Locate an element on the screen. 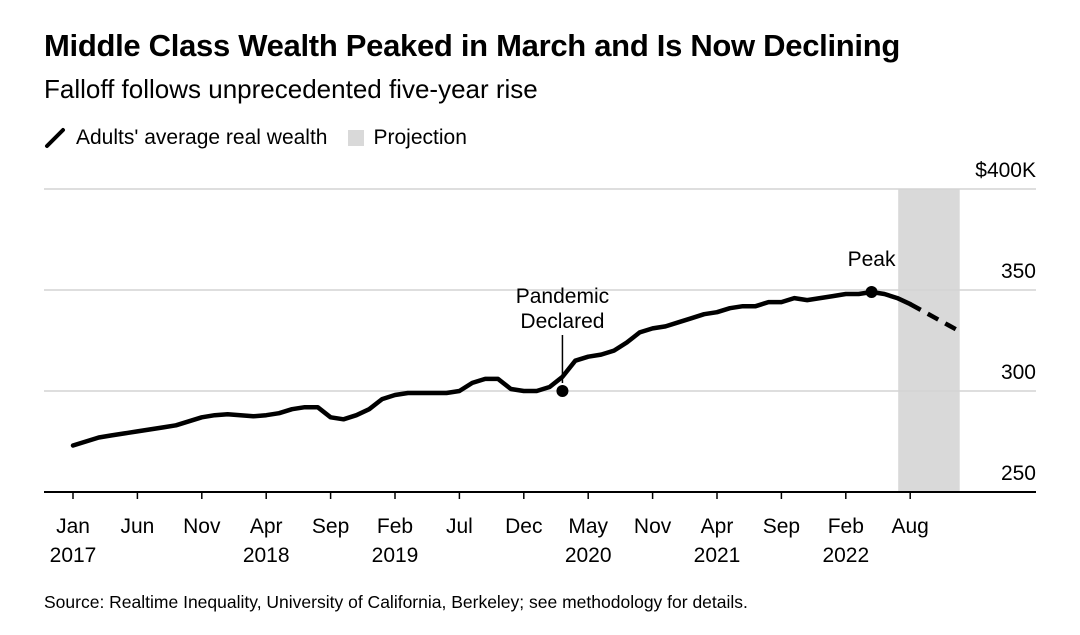  legend-item-wealth: Adults' average real wealth is located at coordinates (186, 138).